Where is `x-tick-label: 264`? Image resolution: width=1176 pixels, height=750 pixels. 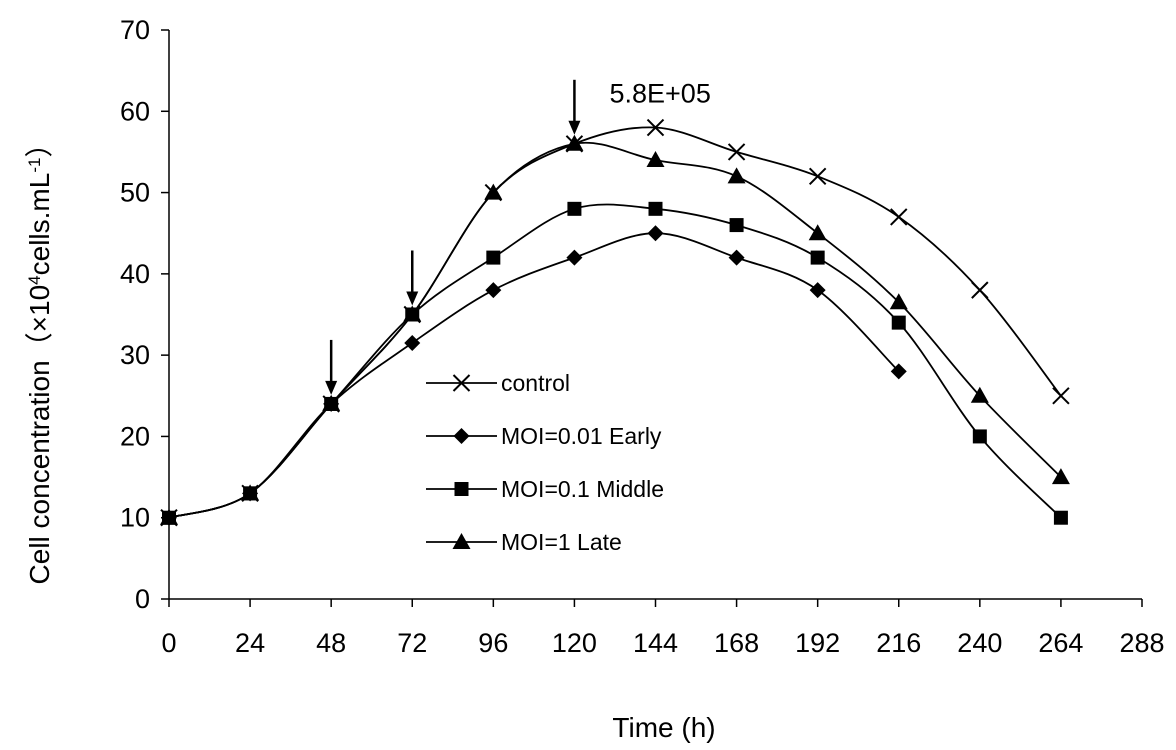
x-tick-label: 264 is located at coordinates (1060, 643).